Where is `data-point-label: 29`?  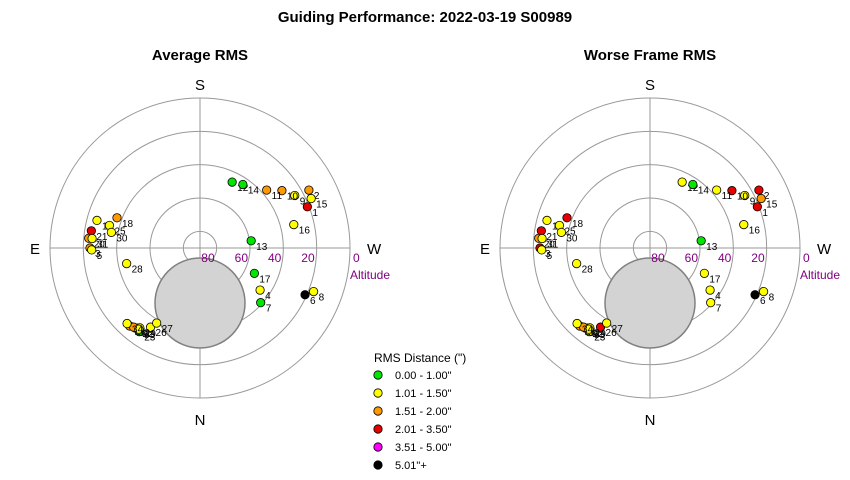
data-point-label: 29 is located at coordinates (151, 334).